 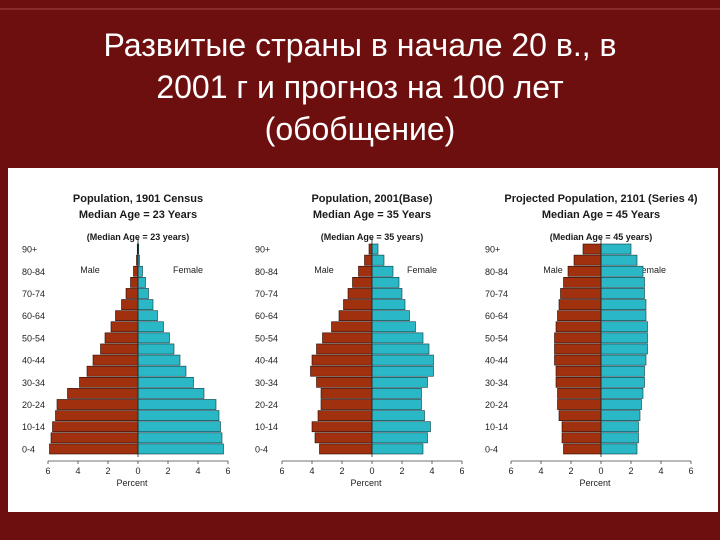 What do you see at coordinates (592, 249) in the screenshot?
I see `pyramid-3-bar-male-90+` at bounding box center [592, 249].